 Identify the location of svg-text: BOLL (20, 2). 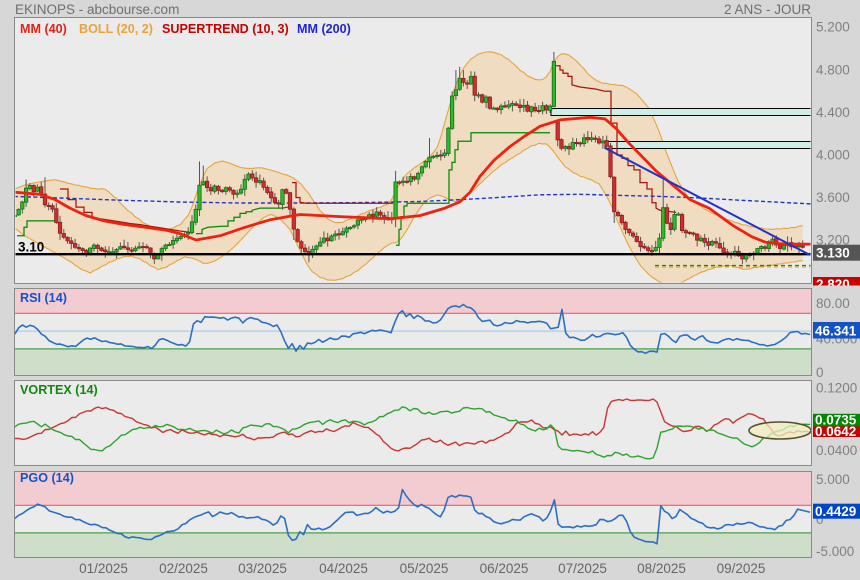
(116, 29).